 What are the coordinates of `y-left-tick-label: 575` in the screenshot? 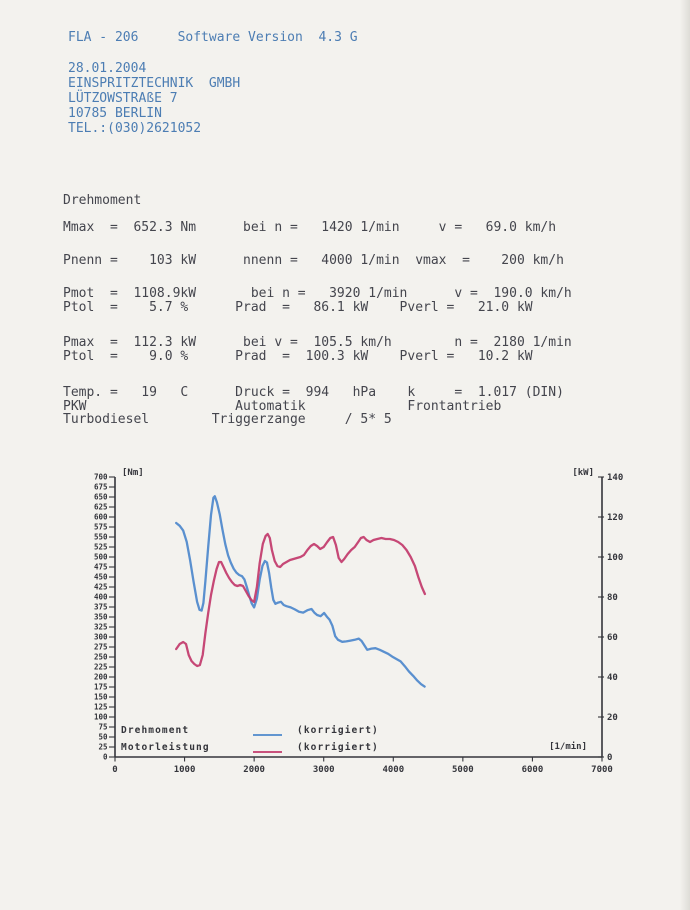 It's located at (101, 527).